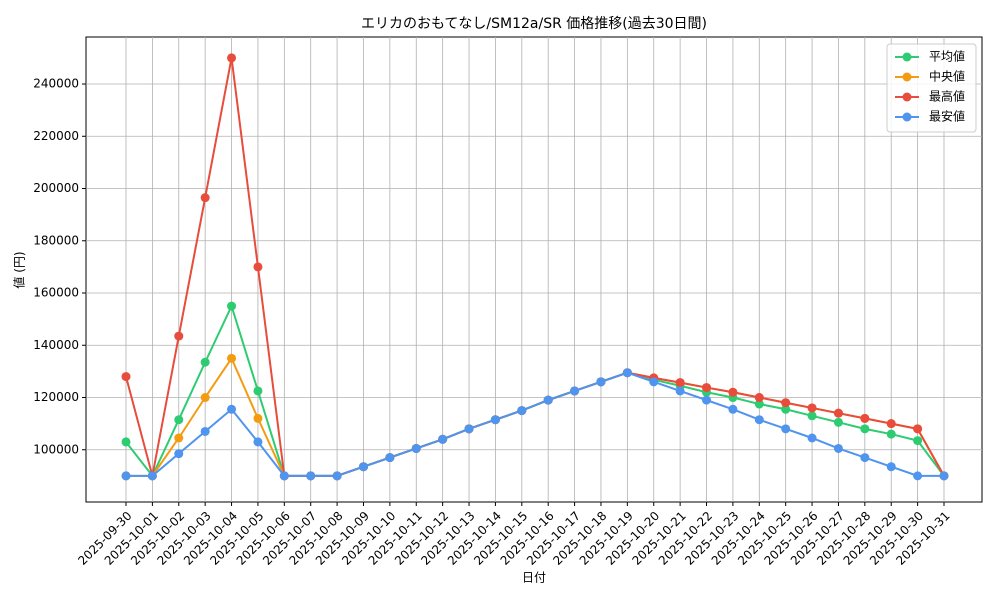  Describe the element at coordinates (56, 188) in the screenshot. I see `y-tick-label: 200000` at that location.